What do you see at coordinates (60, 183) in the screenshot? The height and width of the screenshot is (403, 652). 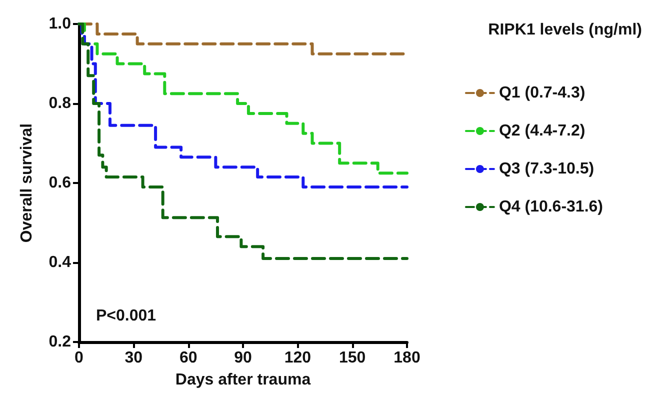 I see `y-tick-label: 0.6` at bounding box center [60, 183].